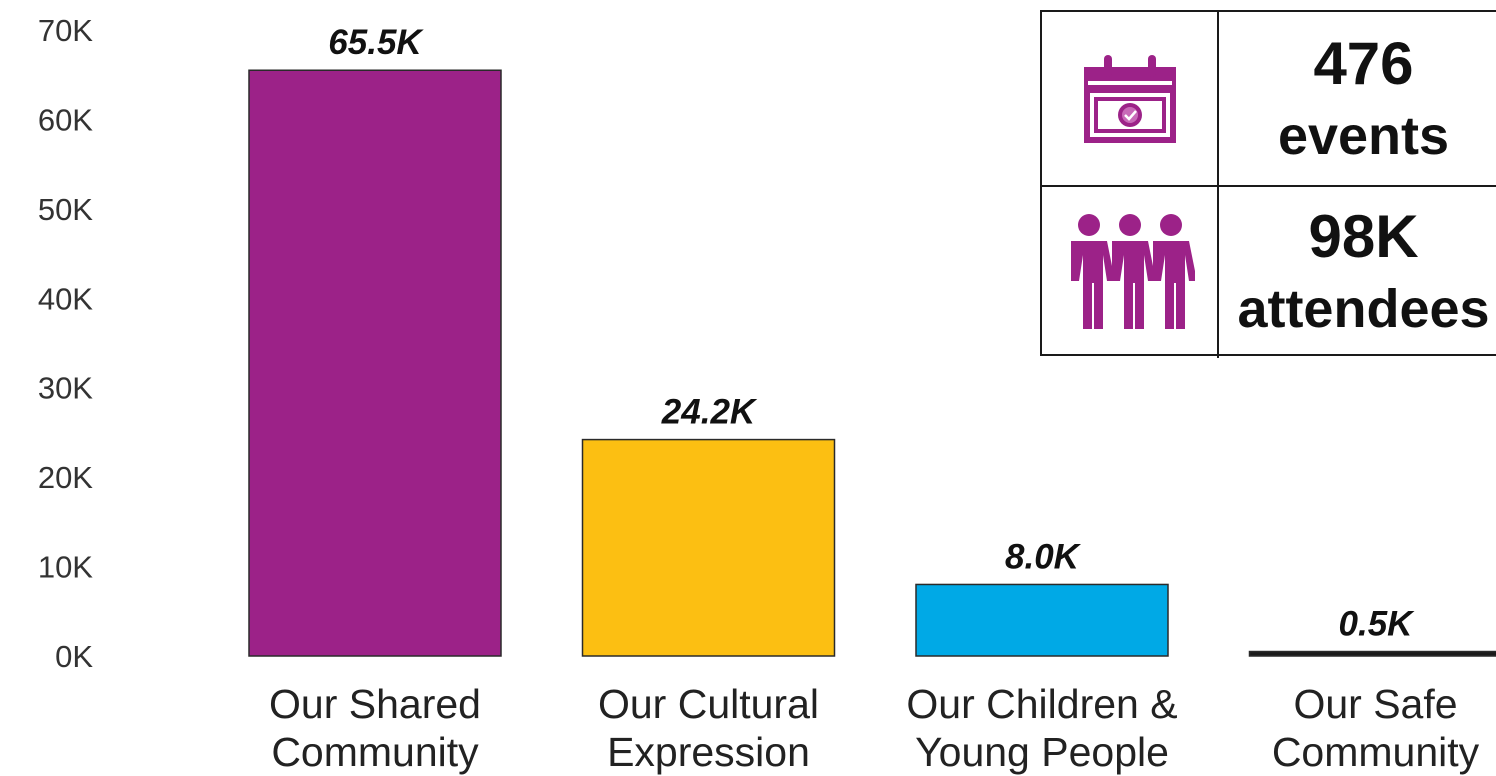 This screenshot has height=776, width=1496. Describe the element at coordinates (1129, 98) in the screenshot. I see `calendar-icon` at that location.